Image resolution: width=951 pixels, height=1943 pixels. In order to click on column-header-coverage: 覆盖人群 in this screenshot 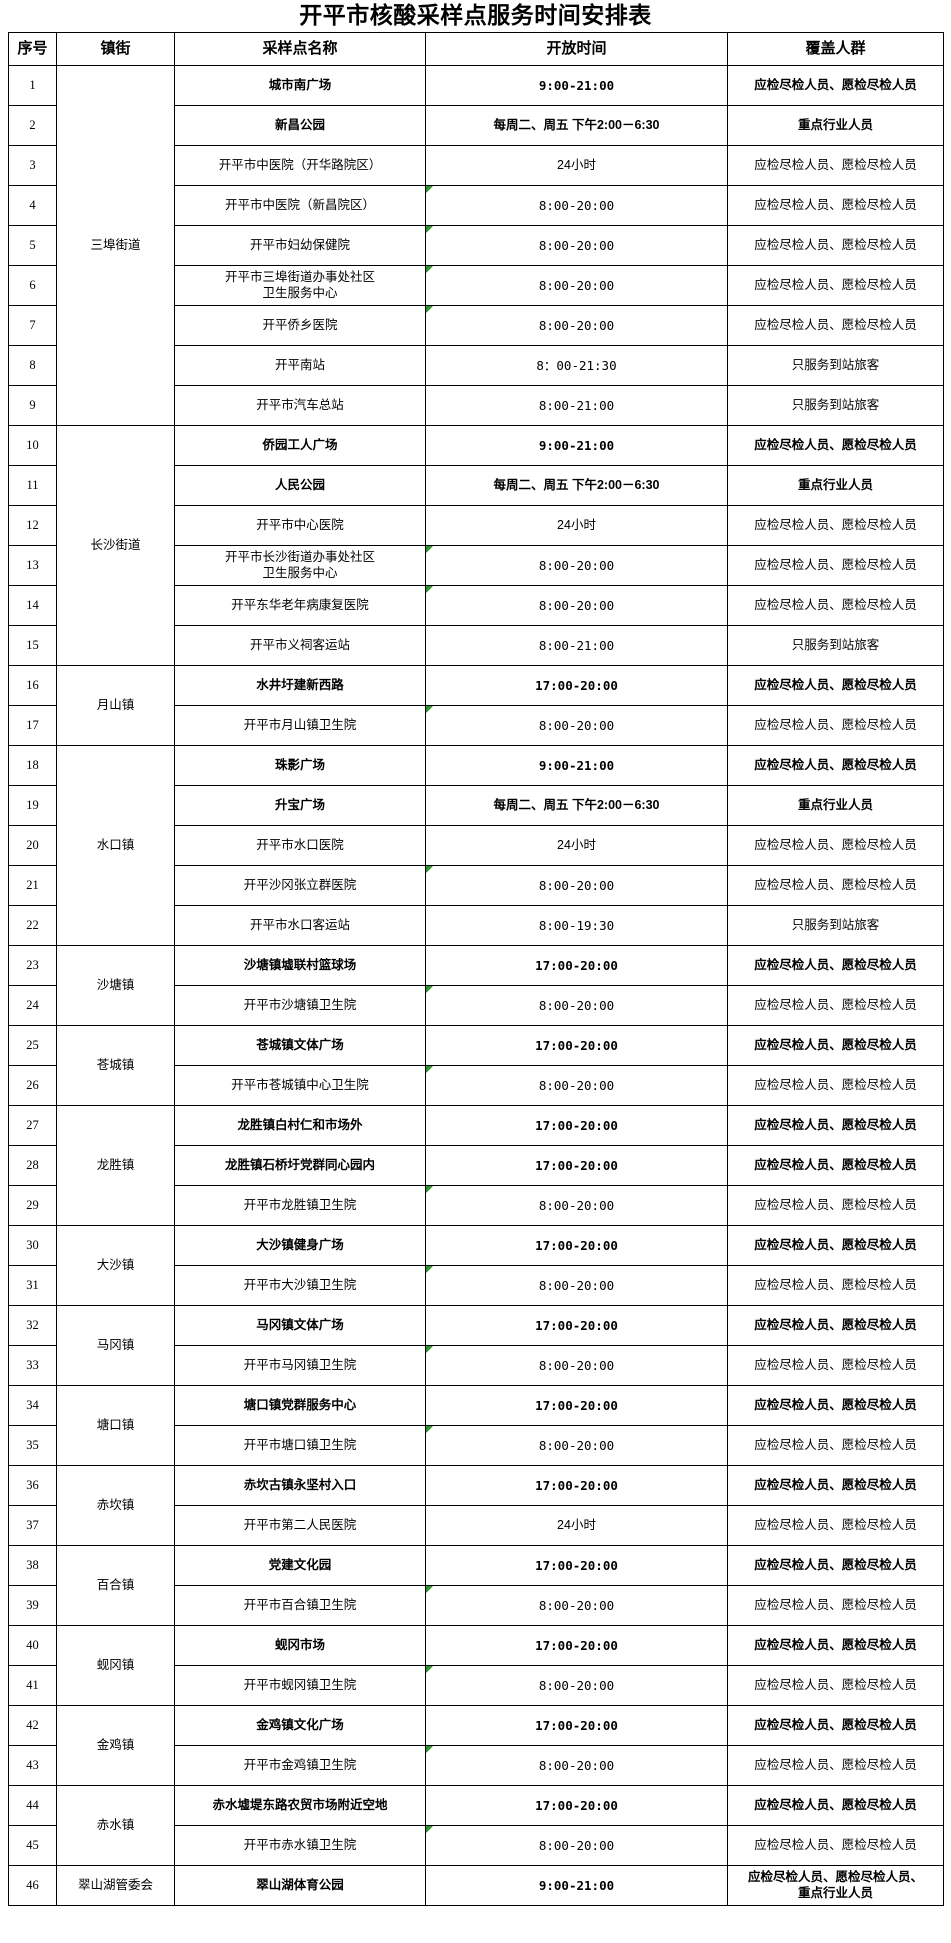, I will do `click(835, 49)`.